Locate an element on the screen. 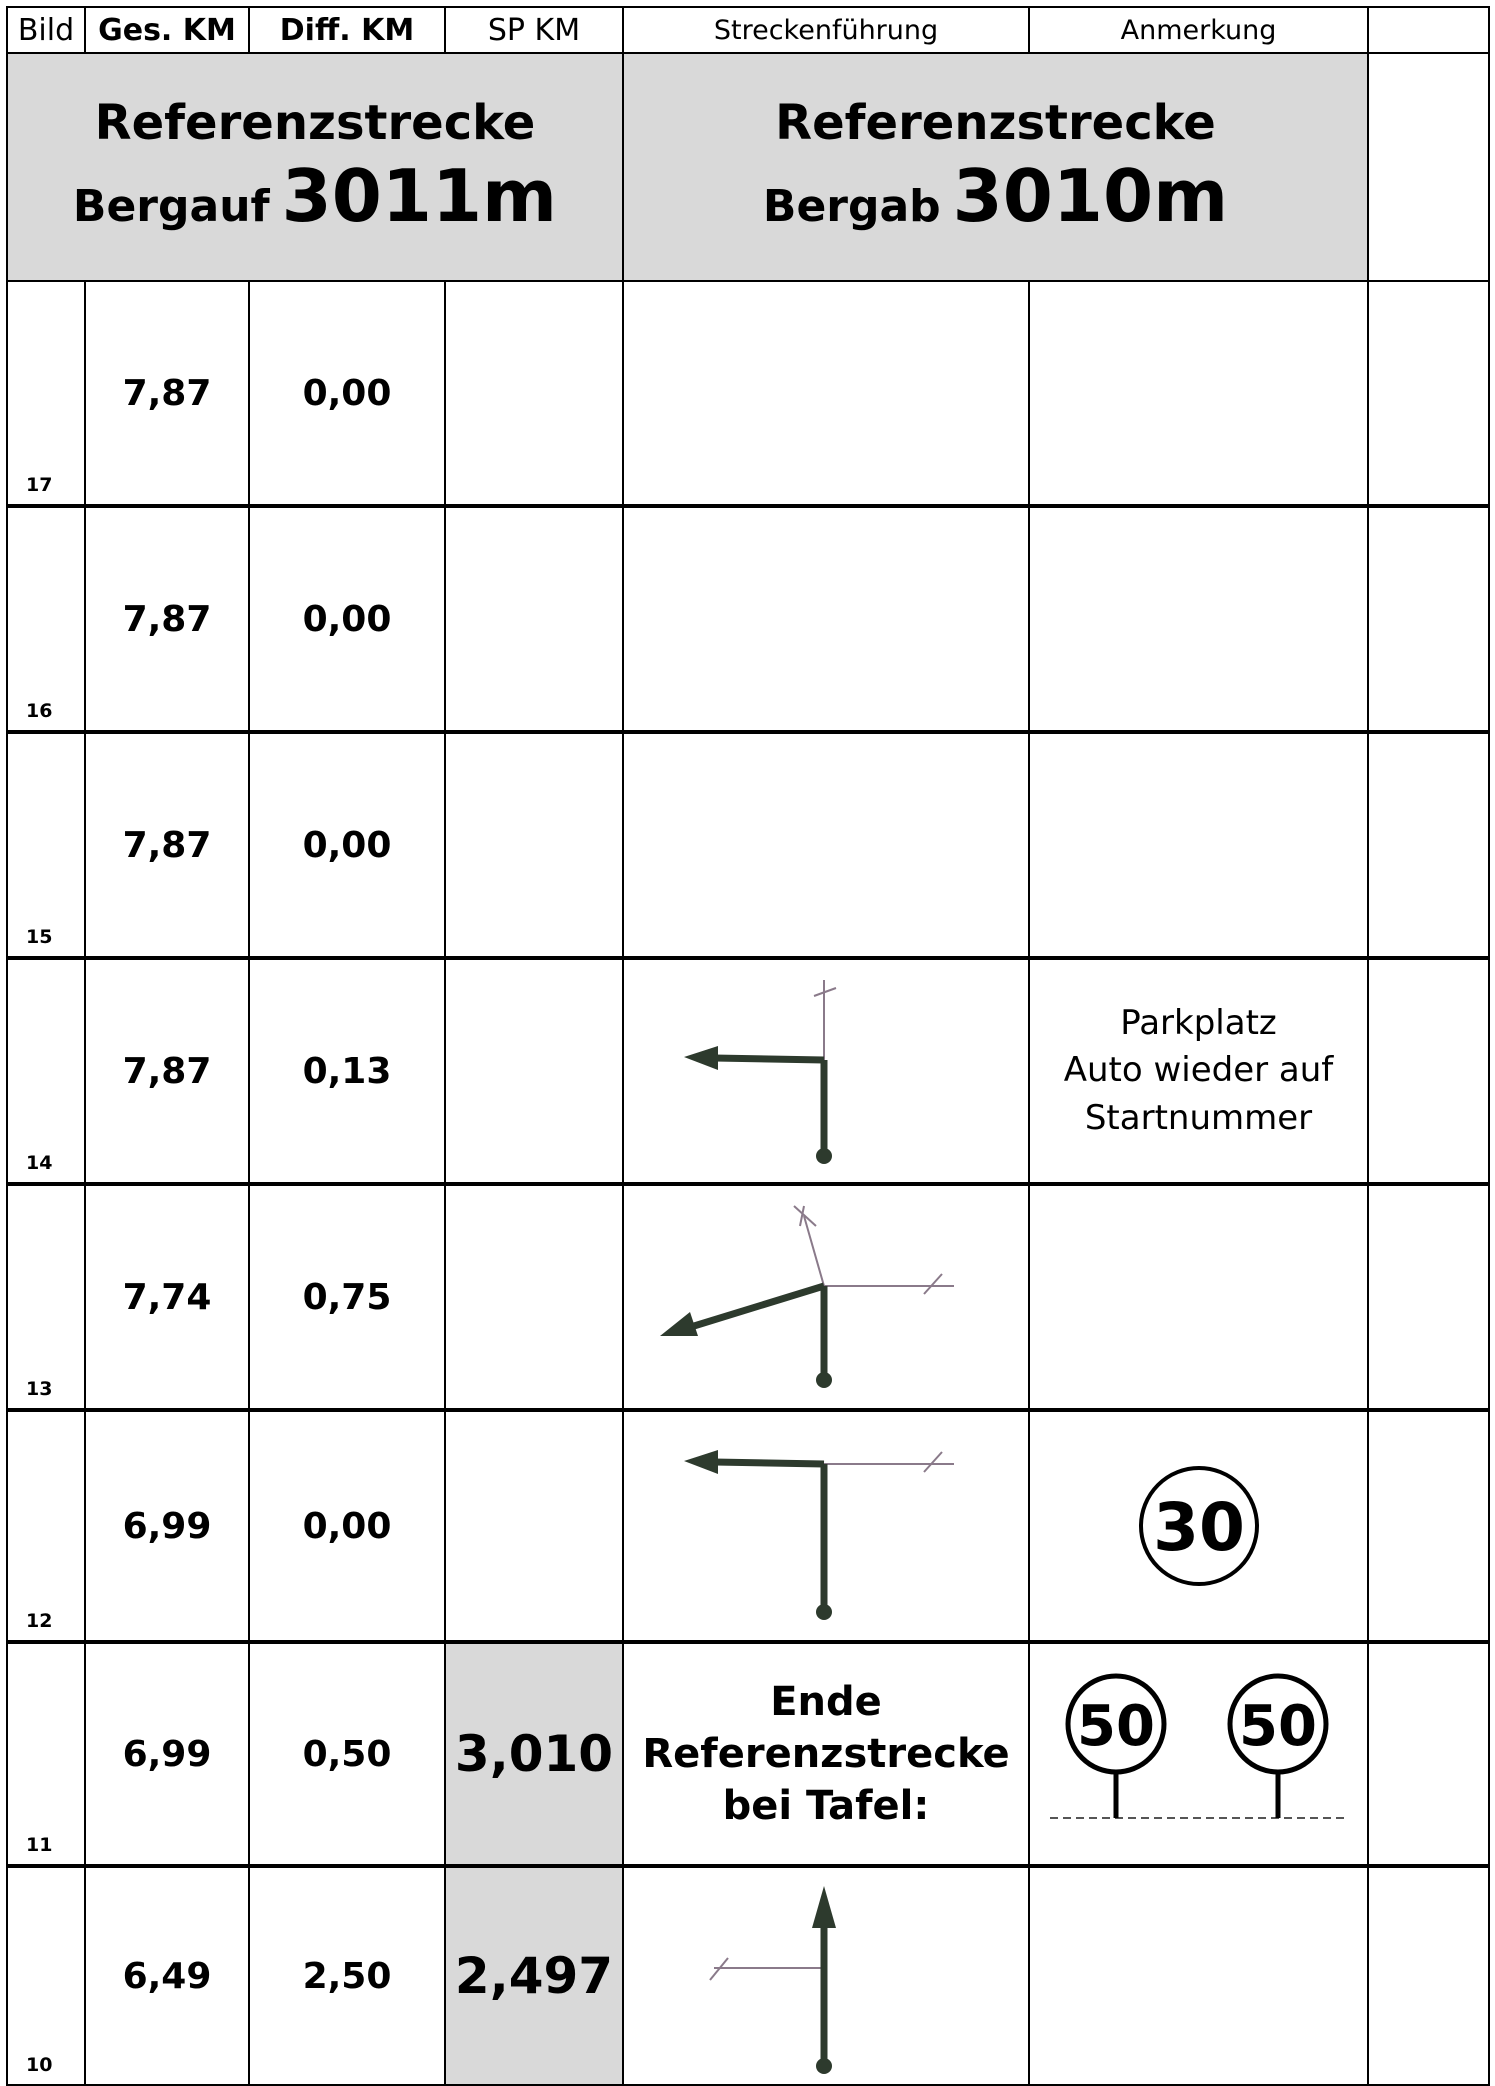  diff-km-value: 0,75 is located at coordinates (347, 1297).